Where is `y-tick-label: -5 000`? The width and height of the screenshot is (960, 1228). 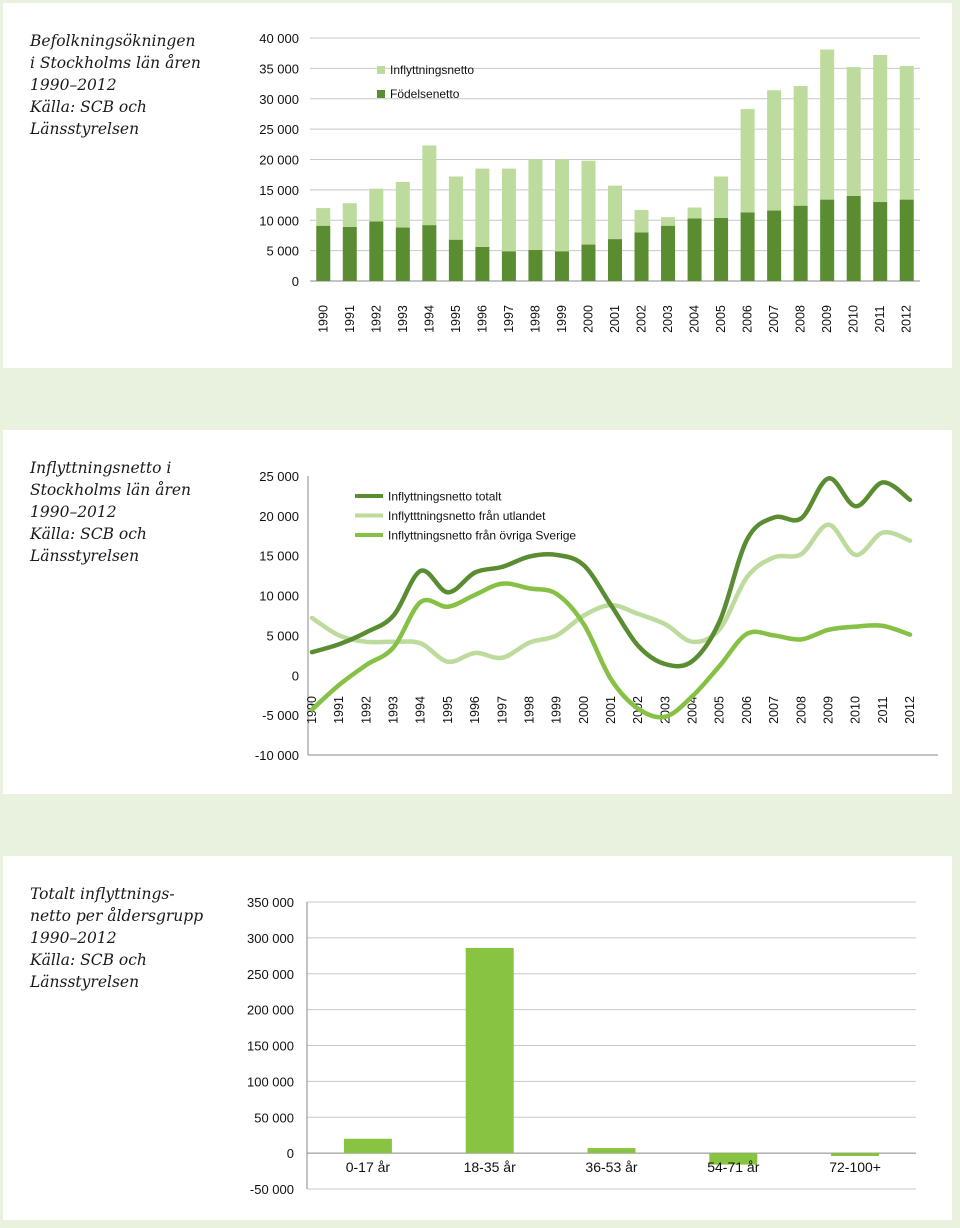
y-tick-label: -5 000 is located at coordinates (280, 715).